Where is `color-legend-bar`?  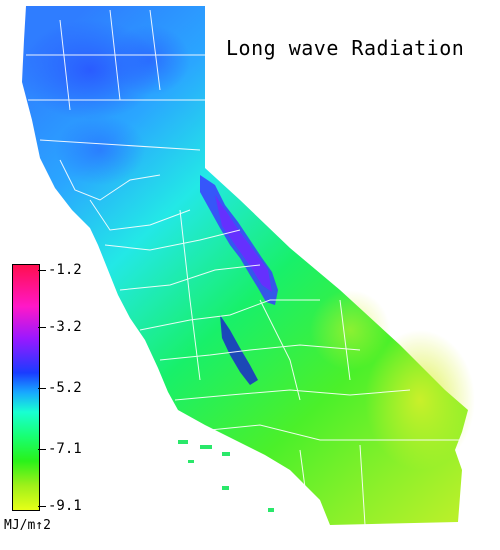
color-legend-bar is located at coordinates (26, 387).